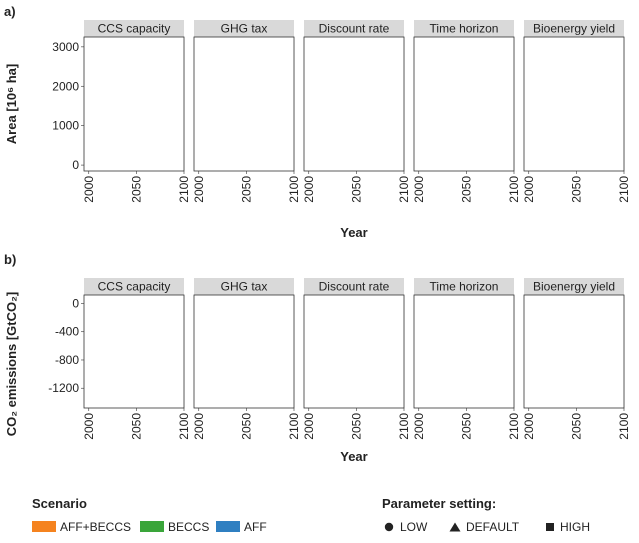  What do you see at coordinates (389, 527) in the screenshot?
I see `legend-marker-low` at bounding box center [389, 527].